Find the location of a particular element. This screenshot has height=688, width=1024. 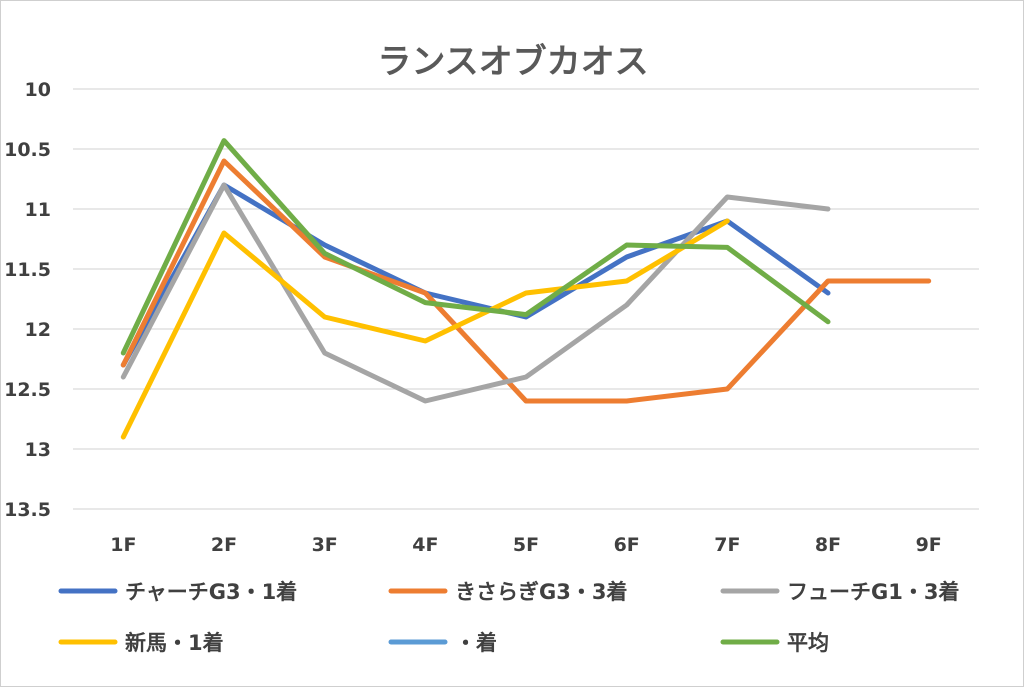

legend-label: きさらぎG3・3着 is located at coordinates (541, 592).